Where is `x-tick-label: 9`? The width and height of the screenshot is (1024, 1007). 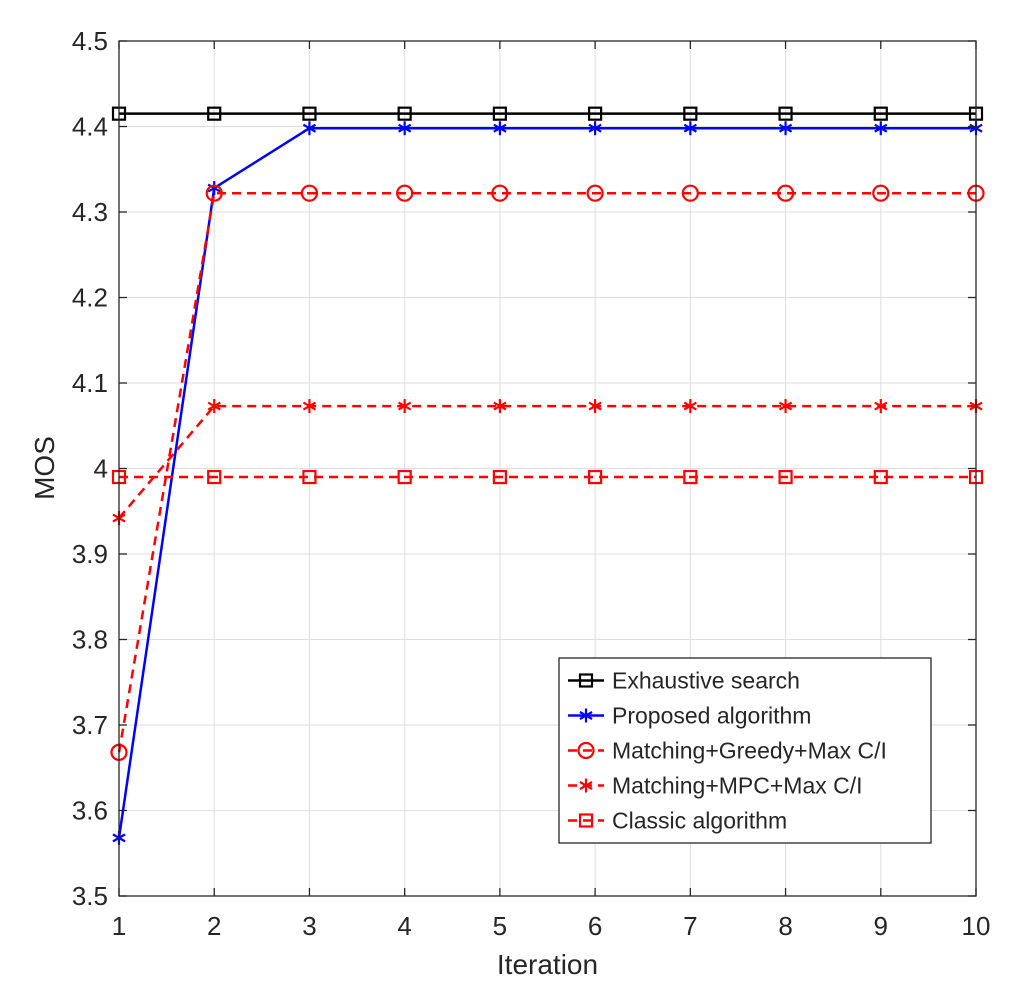
x-tick-label: 9 is located at coordinates (881, 926).